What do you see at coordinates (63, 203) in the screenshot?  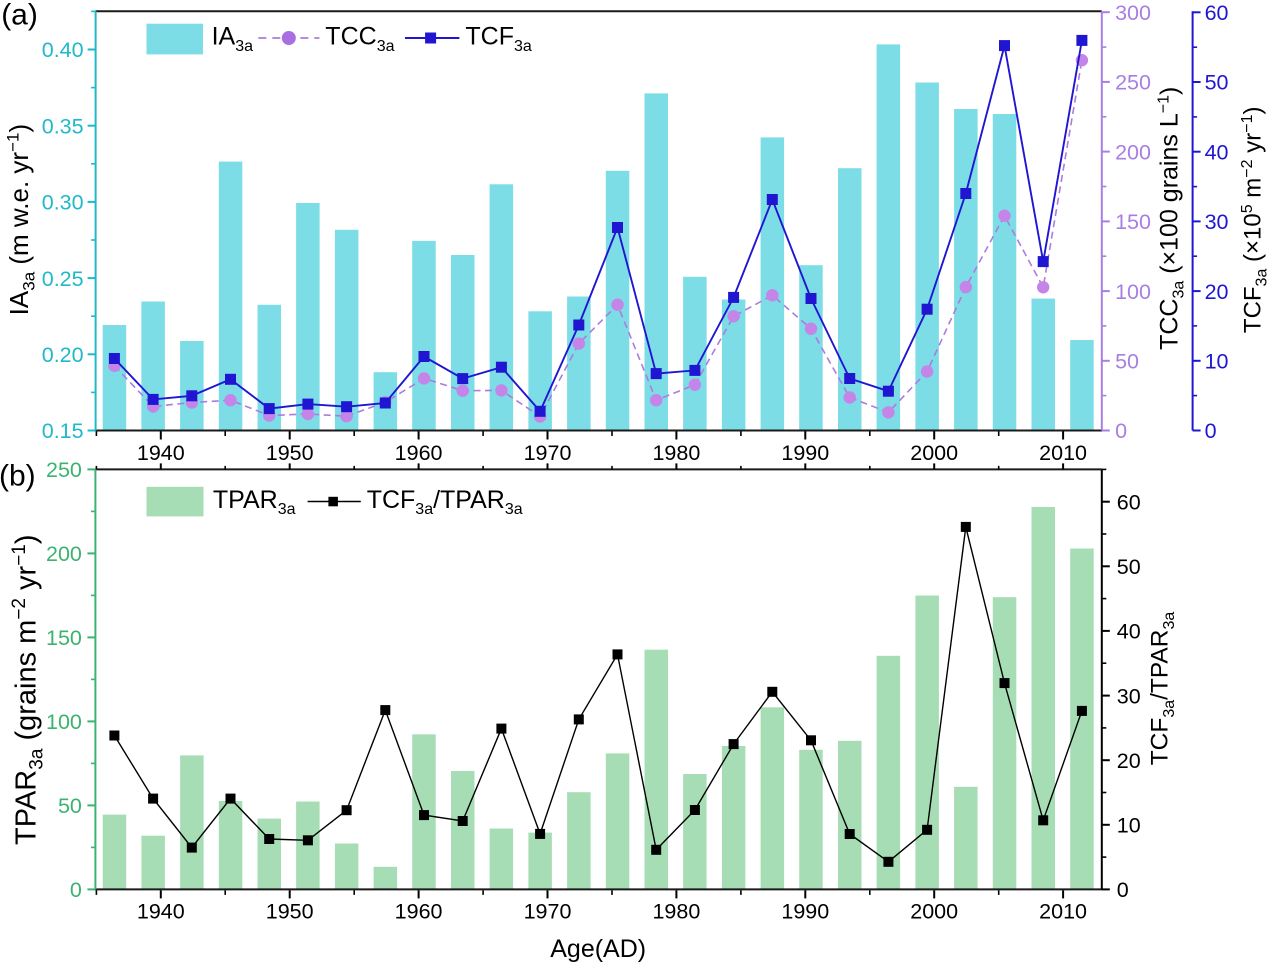 I see `svg-text: 0.30` at bounding box center [63, 203].